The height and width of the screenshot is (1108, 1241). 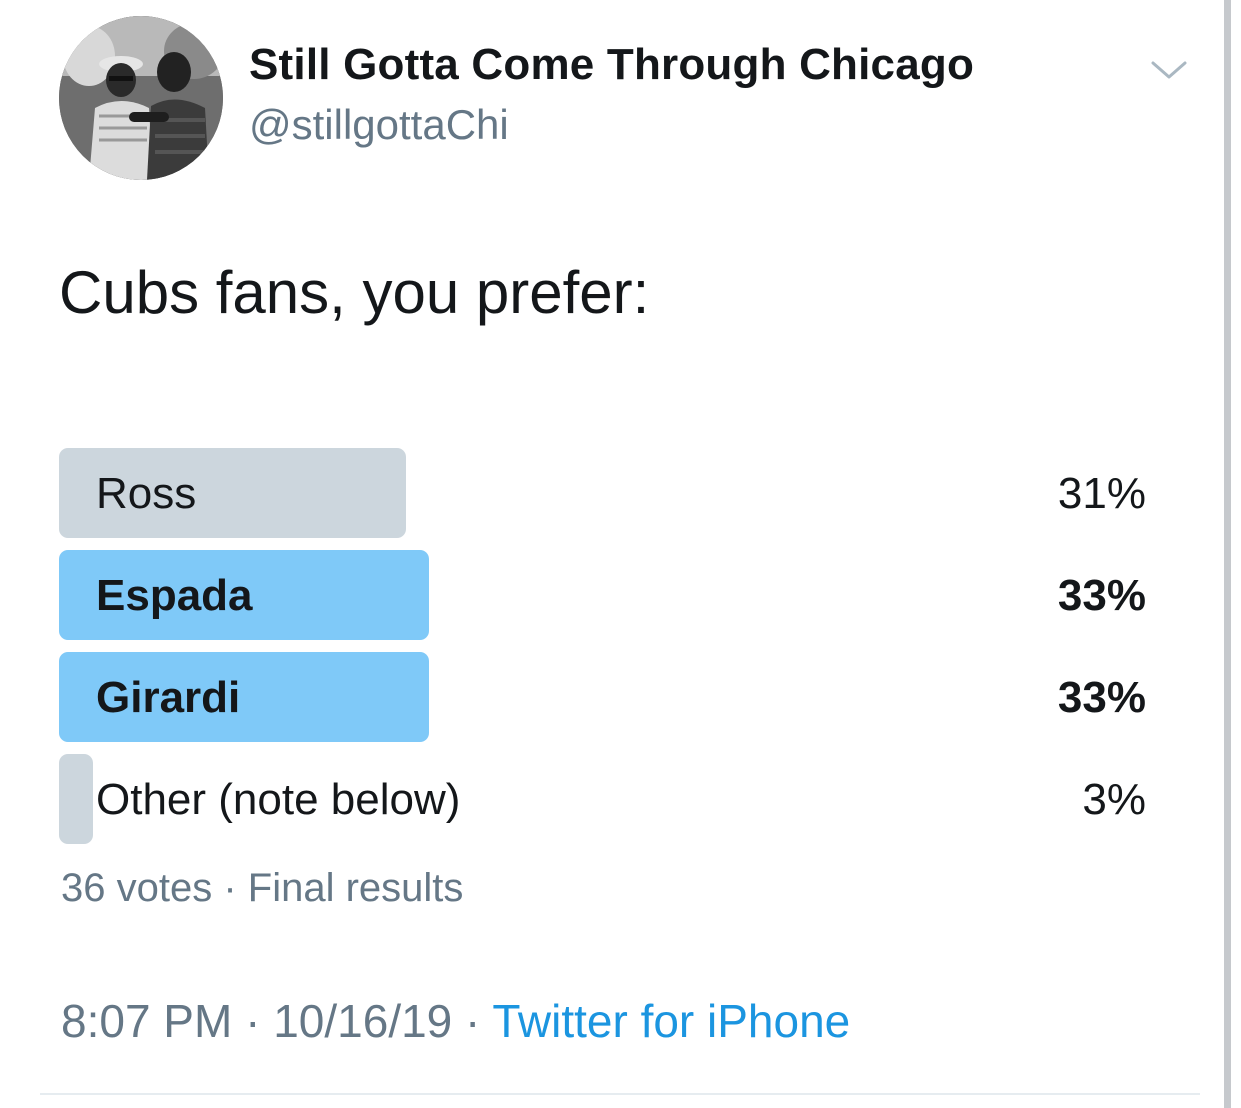 What do you see at coordinates (379, 124) in the screenshot?
I see `user-handle: @stillgottaChi` at bounding box center [379, 124].